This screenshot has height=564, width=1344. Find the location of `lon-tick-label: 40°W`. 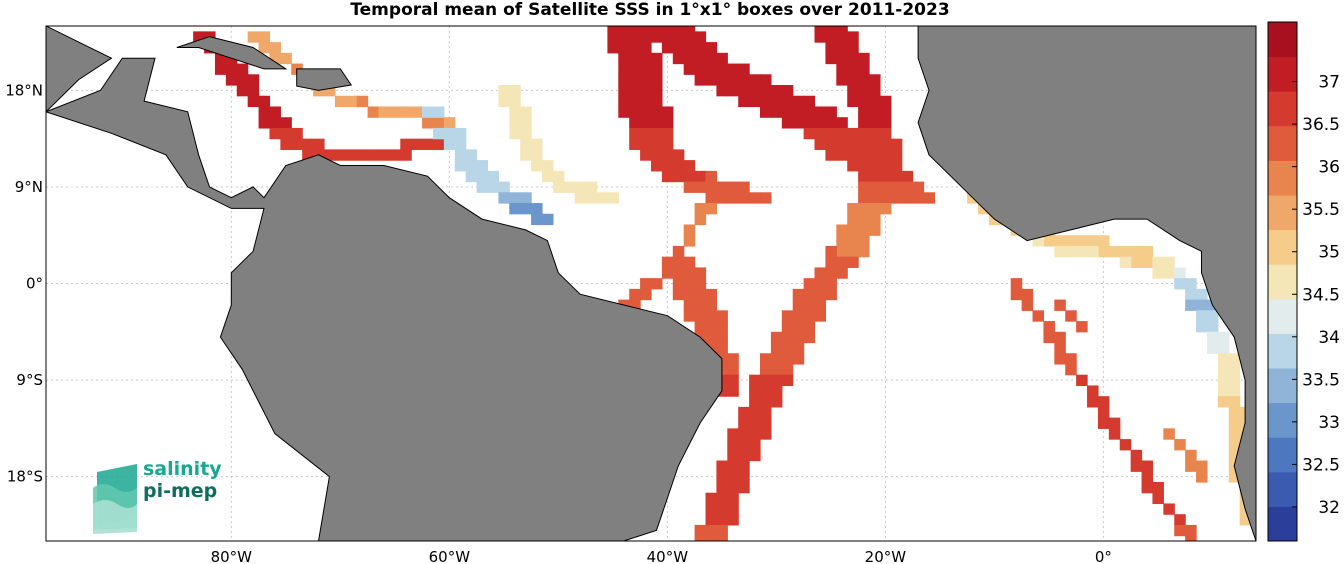

lon-tick-label: 40°W is located at coordinates (668, 556).